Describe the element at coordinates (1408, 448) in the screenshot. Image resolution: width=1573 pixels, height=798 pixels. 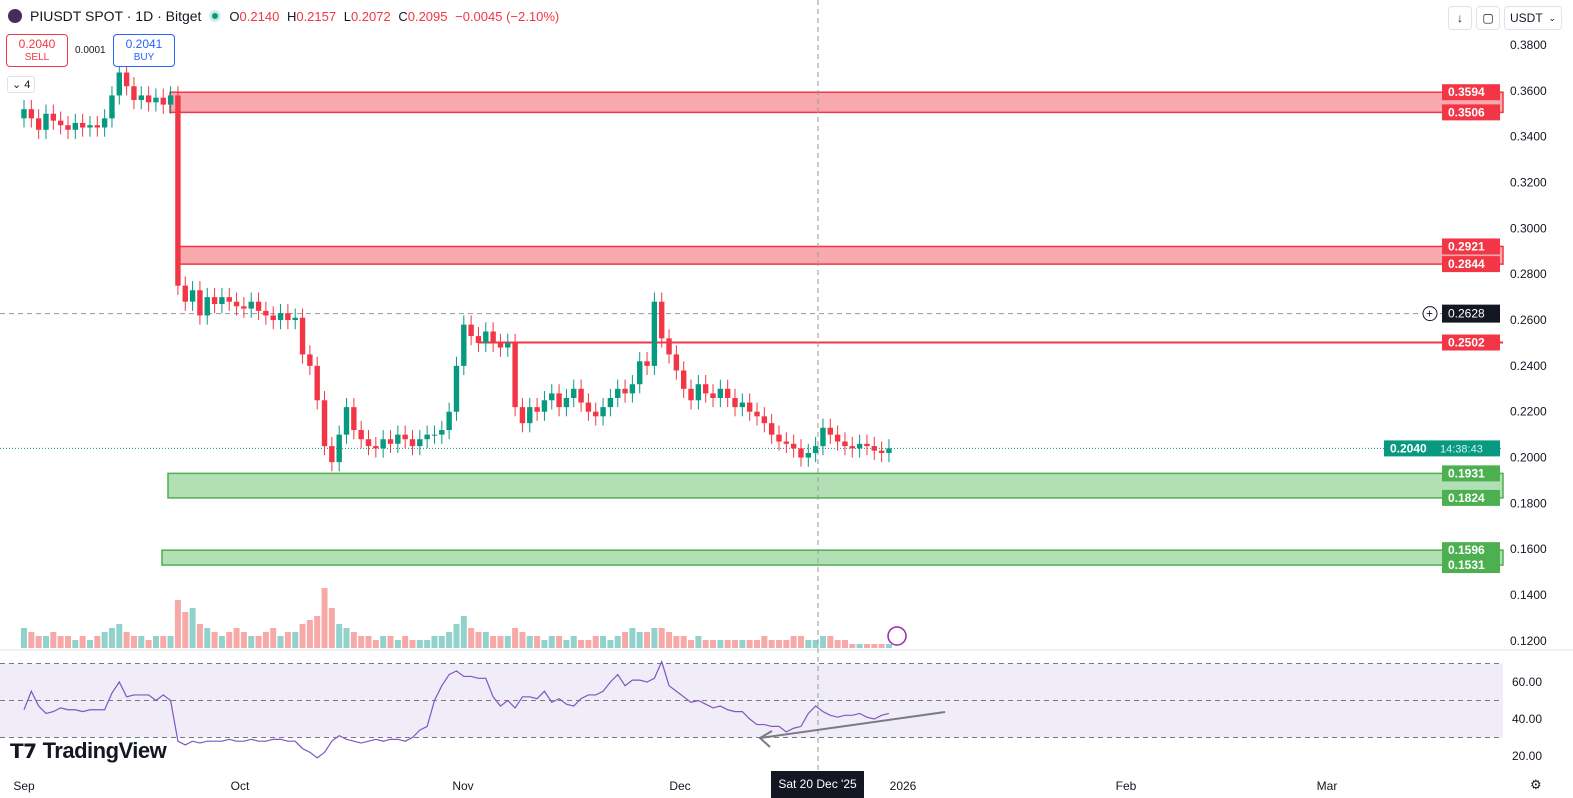
I see `last-price-tag: 0.2040` at that location.